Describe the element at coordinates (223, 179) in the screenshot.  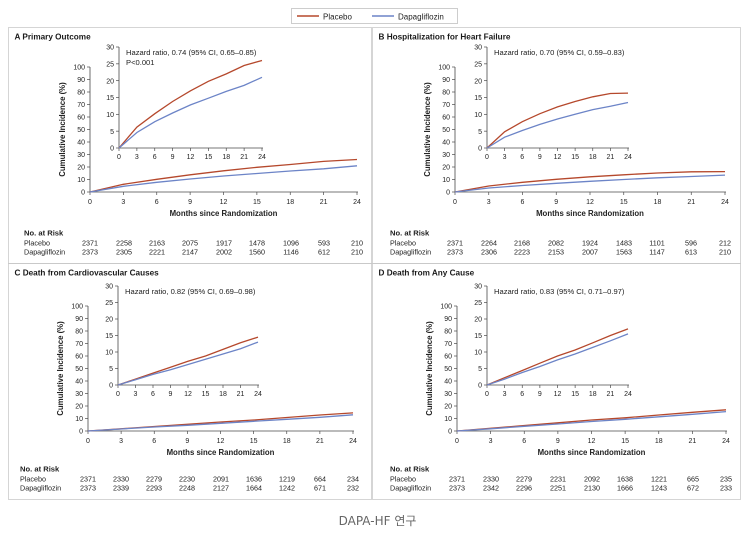
I see `series-dapagliflozin-line` at that location.